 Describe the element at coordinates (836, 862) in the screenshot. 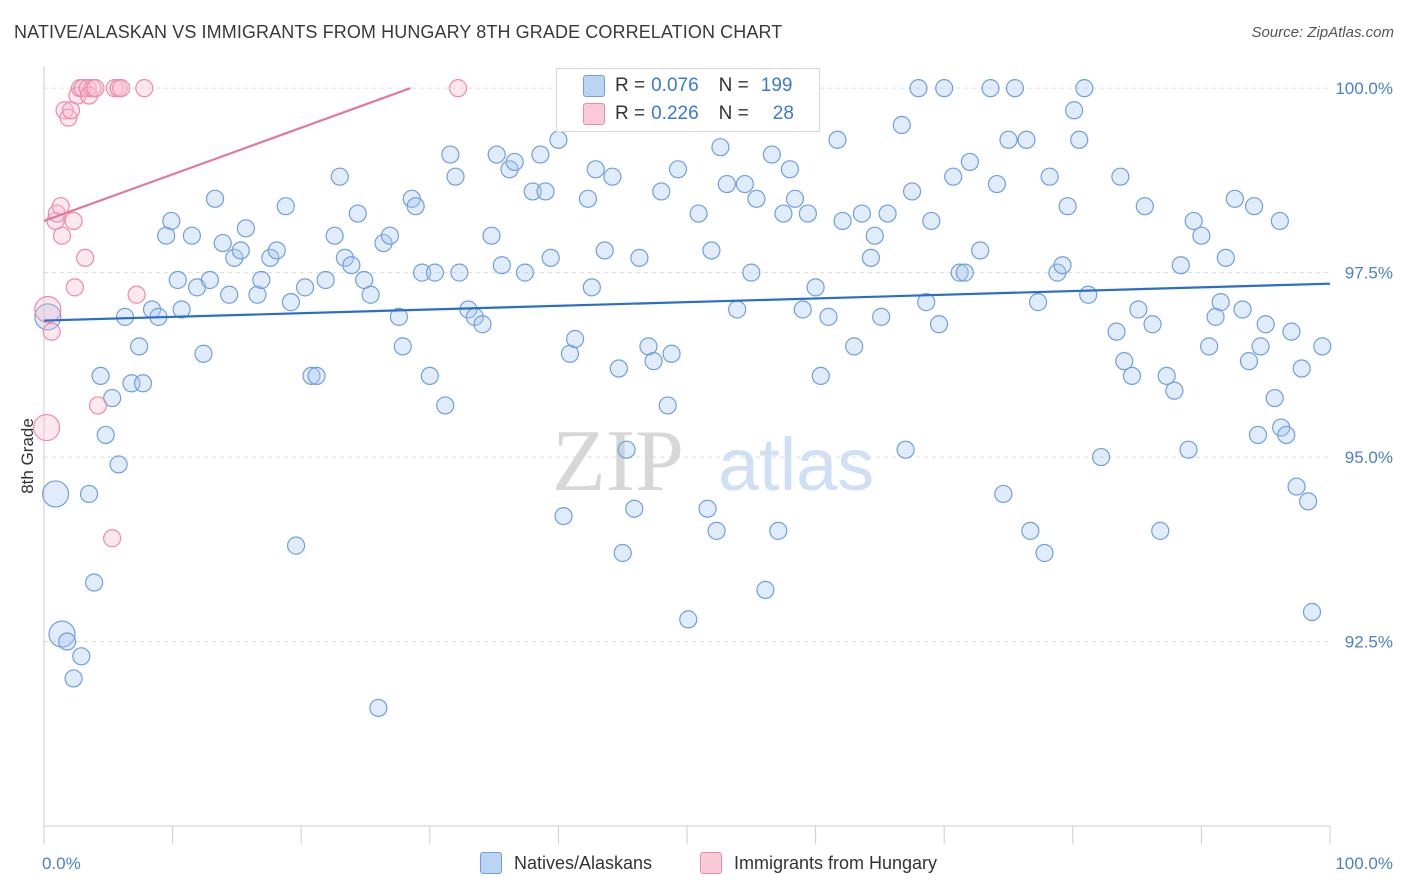

I see `bottom-legend-label-hungary: Immigrants from Hungary` at that location.